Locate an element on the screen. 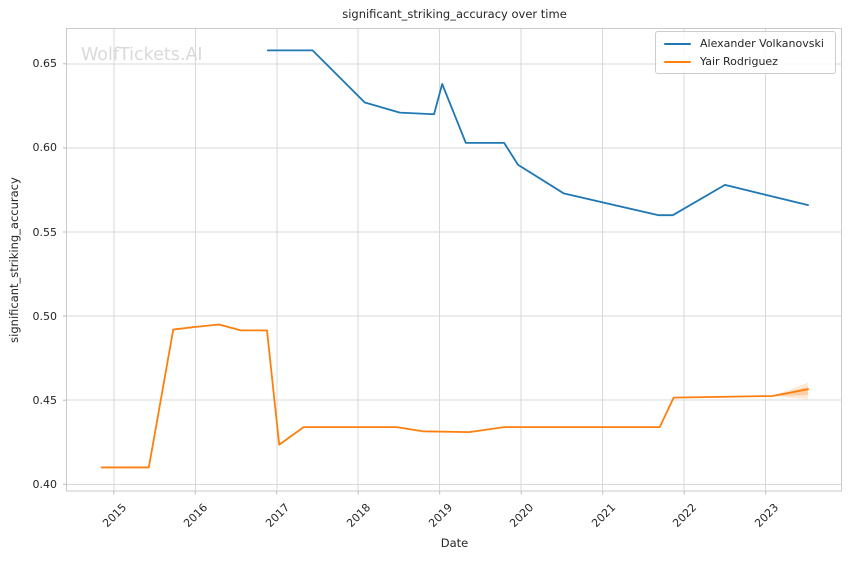  y-tick-label-0.55: 0.55 is located at coordinates (45, 232).